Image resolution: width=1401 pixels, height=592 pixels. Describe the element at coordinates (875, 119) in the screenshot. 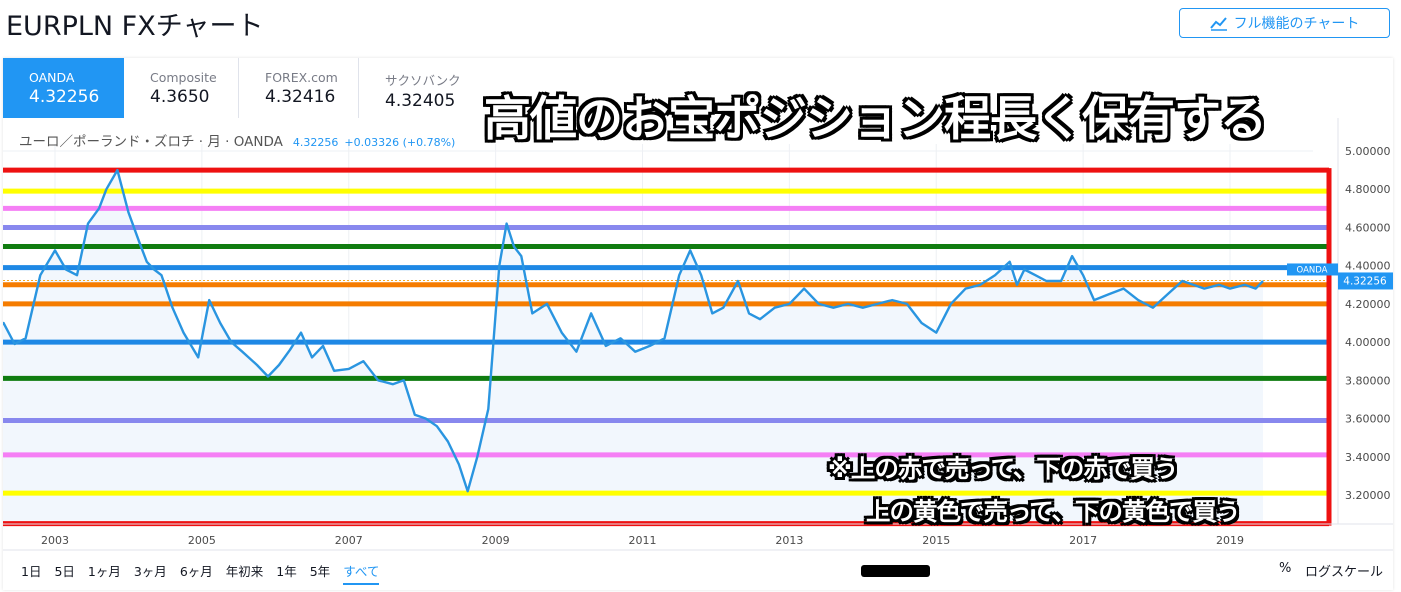

I see `overlay-title: 高値のお宝ポジション程長く保有する` at that location.